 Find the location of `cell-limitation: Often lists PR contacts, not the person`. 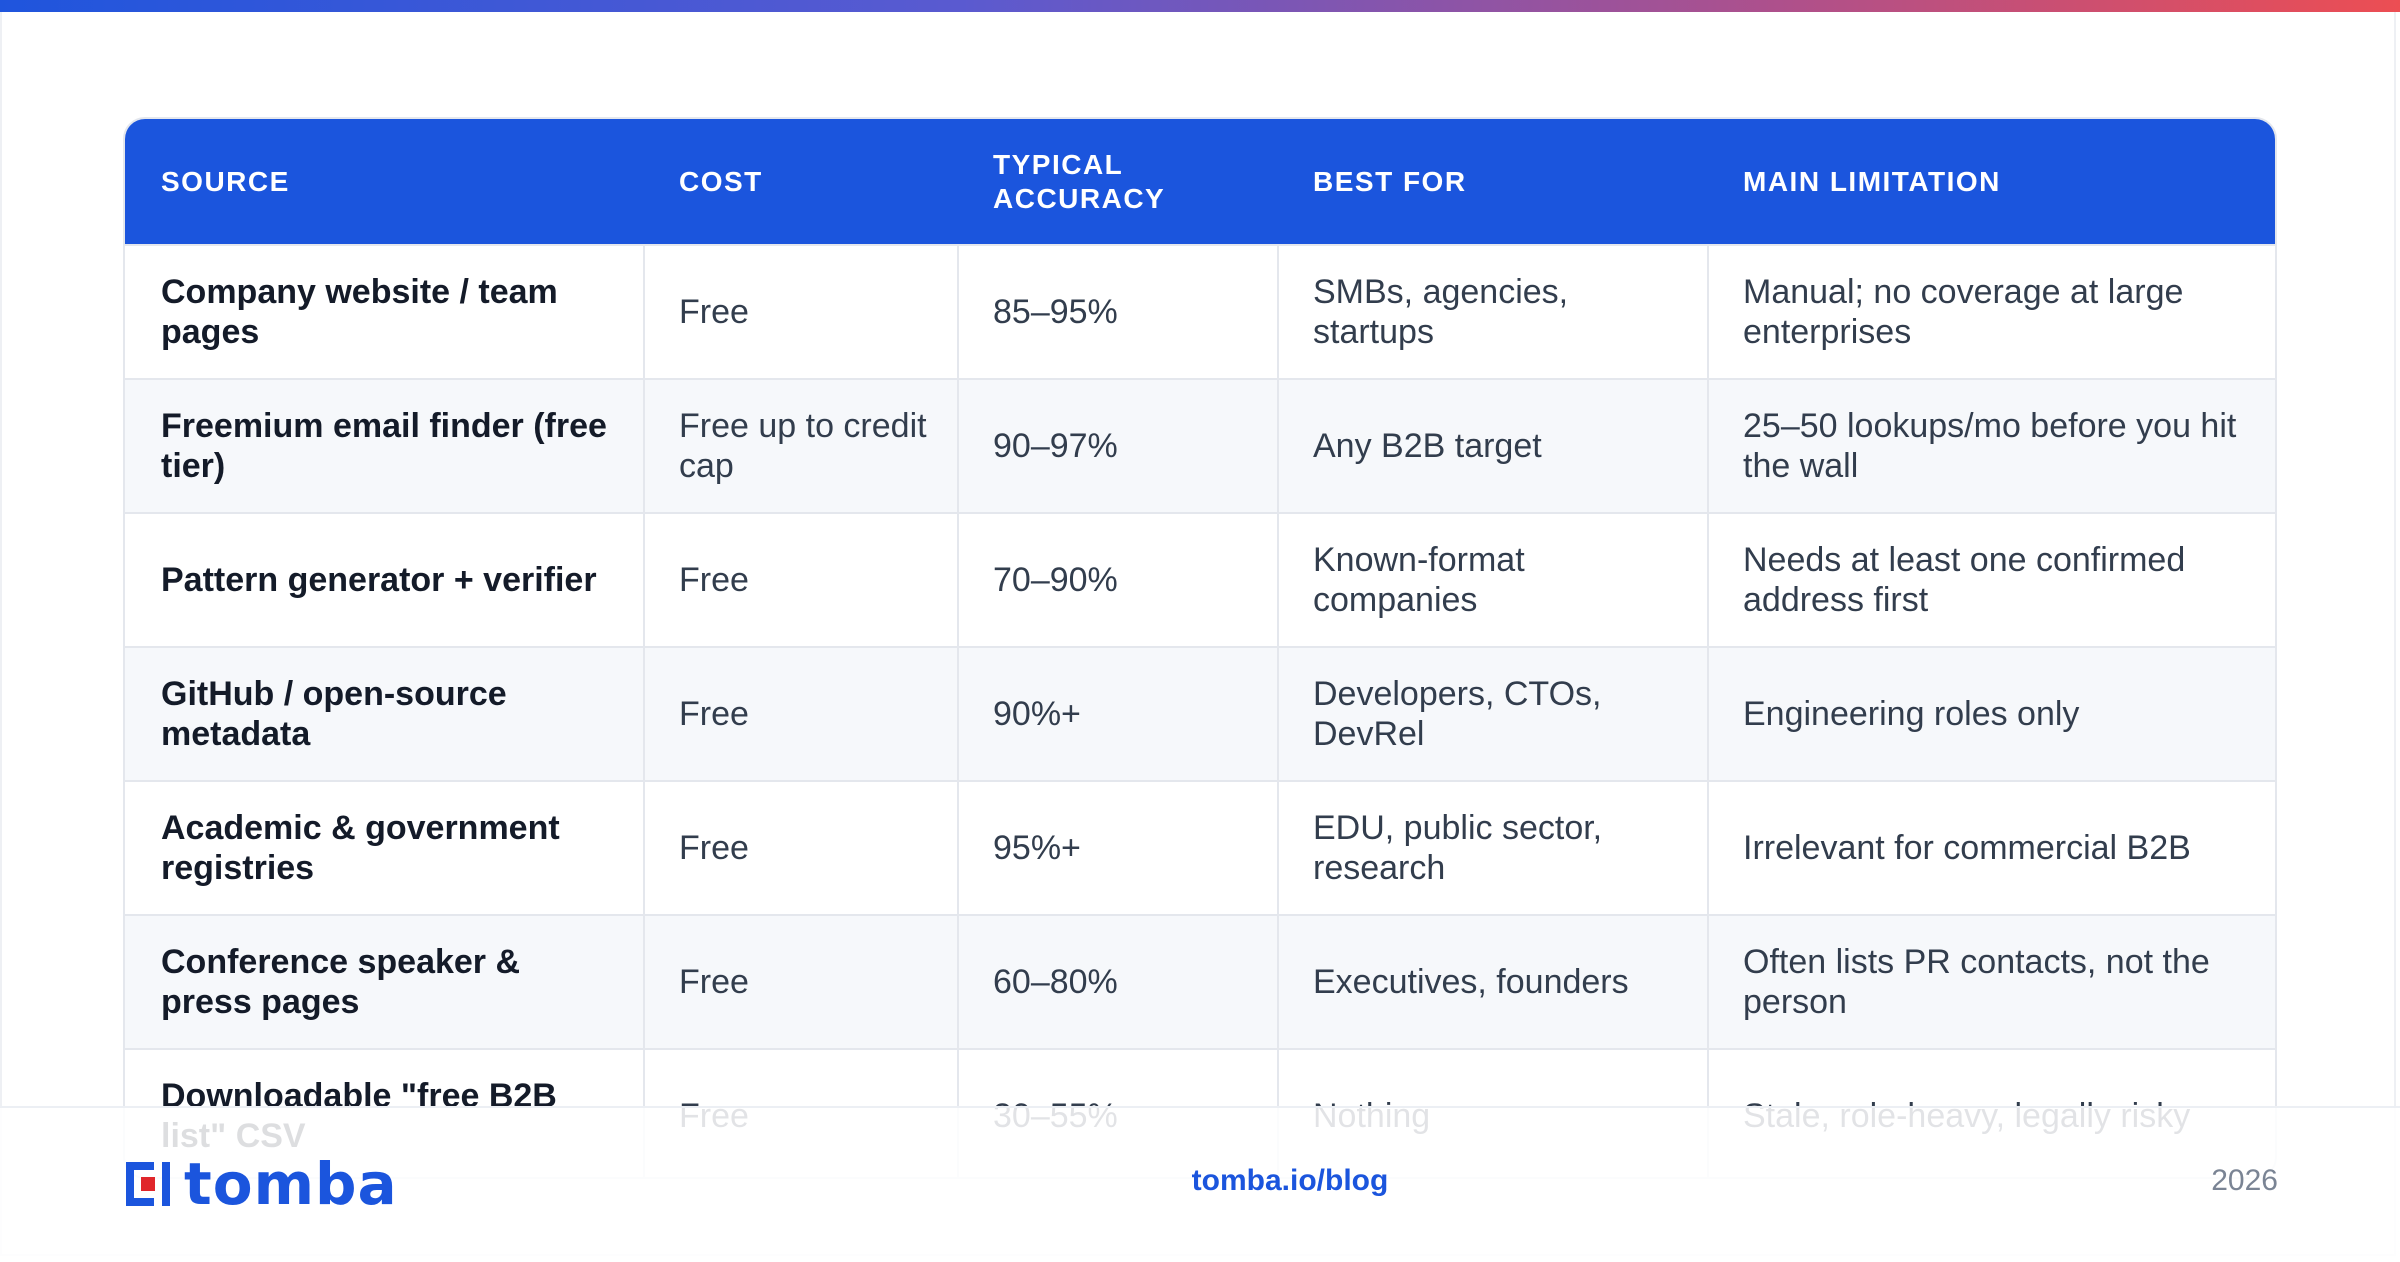

cell-limitation: Often lists PR contacts, not the person is located at coordinates (1976, 982).